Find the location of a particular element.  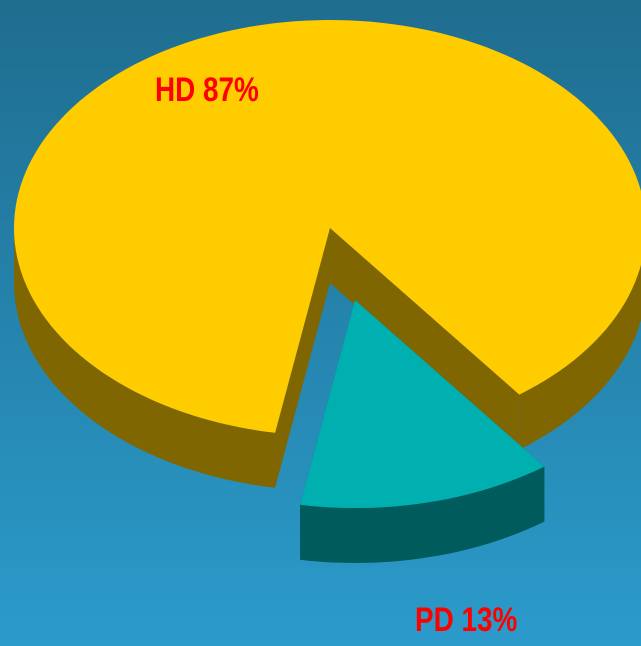

slice-label: PD 13% is located at coordinates (466, 619).